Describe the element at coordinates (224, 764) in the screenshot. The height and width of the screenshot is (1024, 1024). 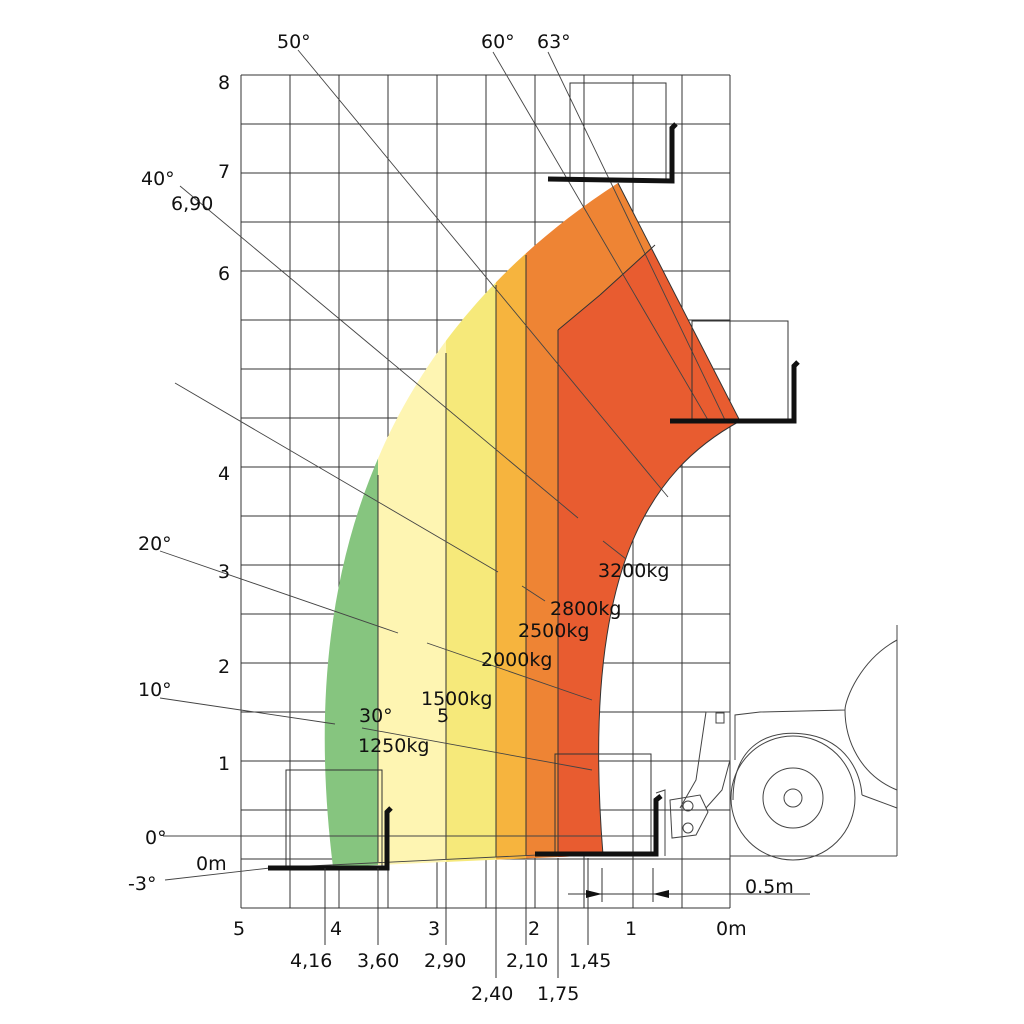
I see `y-tick-1: 1` at that location.